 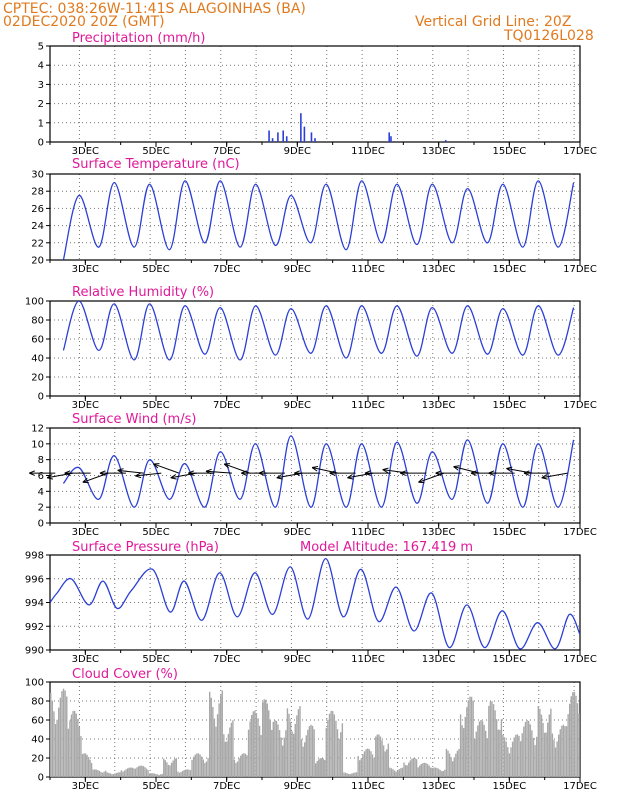 I want to click on x-tick-label: 5DEC, so click(x=155, y=151).